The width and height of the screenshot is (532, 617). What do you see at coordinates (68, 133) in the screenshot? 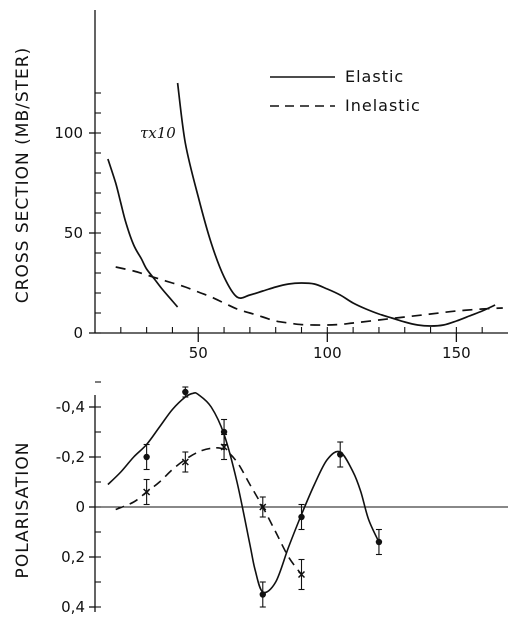
I see `cross-section-y-tick-label: 100` at bounding box center [68, 133].